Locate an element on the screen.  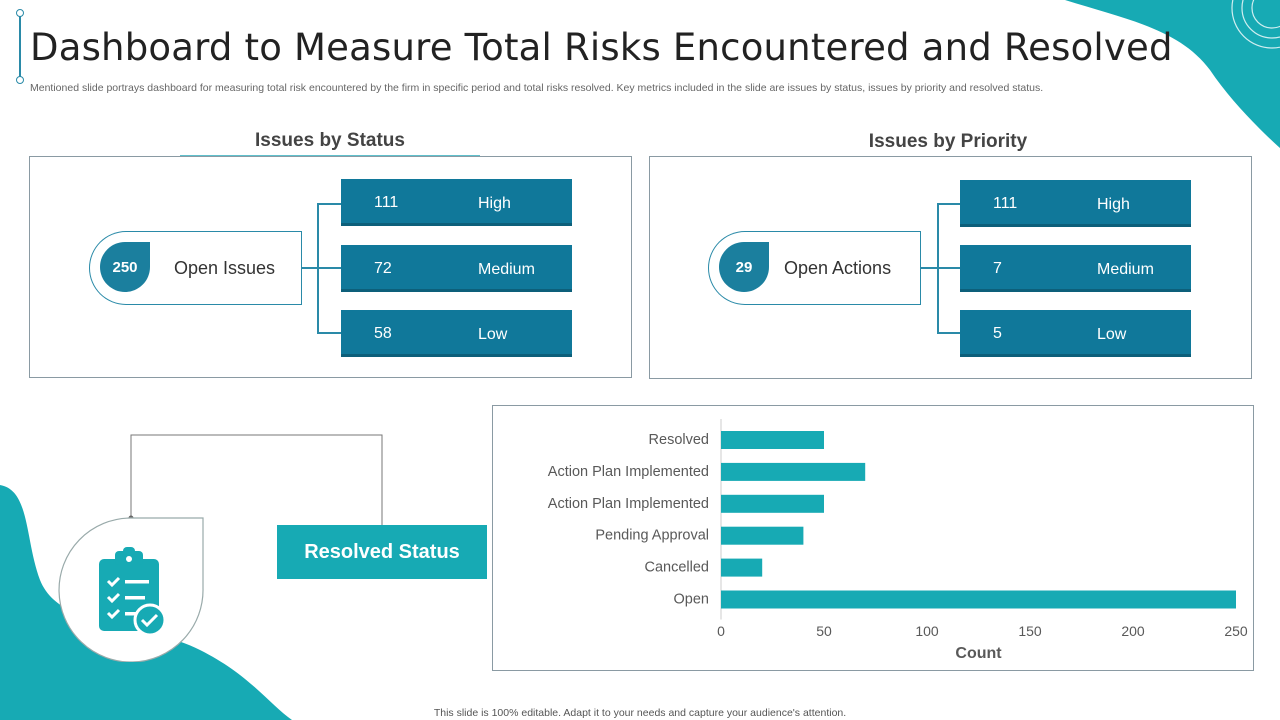
priority-connector-medium is located at coordinates (949, 268).